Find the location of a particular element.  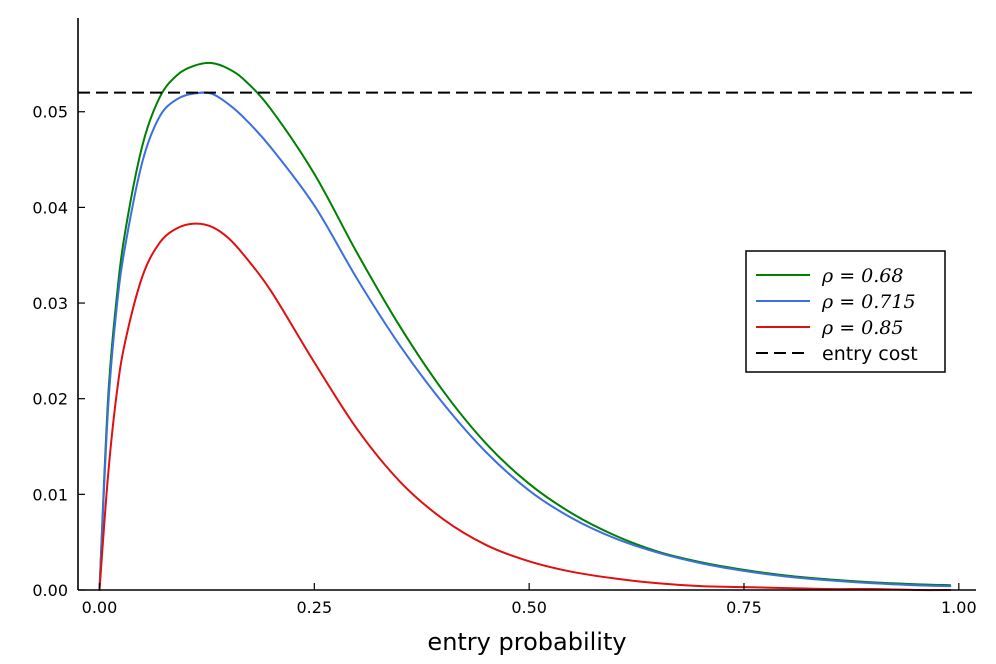

legend-label: ρ = 0.85 is located at coordinates (862, 328).